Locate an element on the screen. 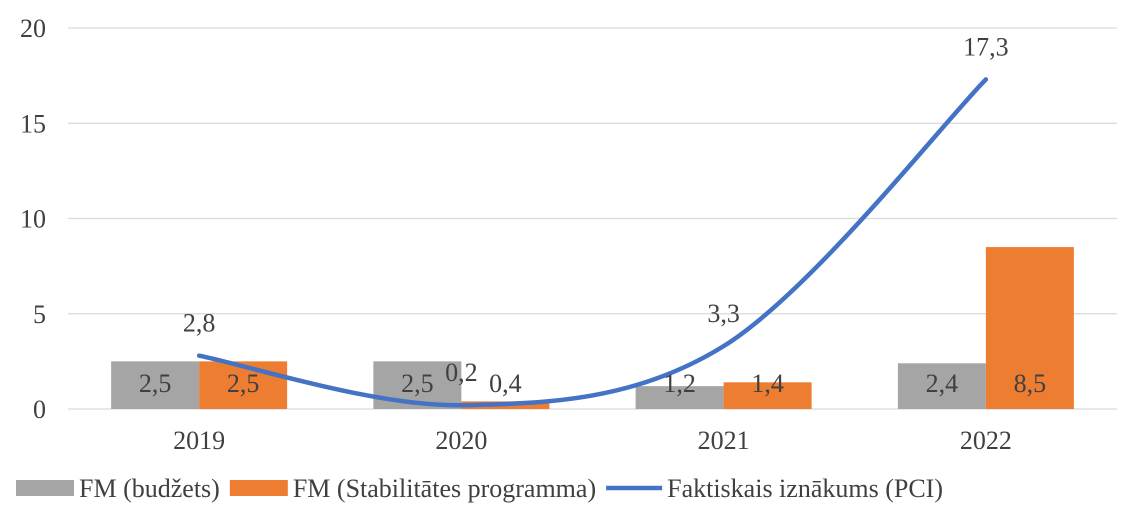 This screenshot has width=1126, height=506. bar-data-label: 0,4 is located at coordinates (505, 383).